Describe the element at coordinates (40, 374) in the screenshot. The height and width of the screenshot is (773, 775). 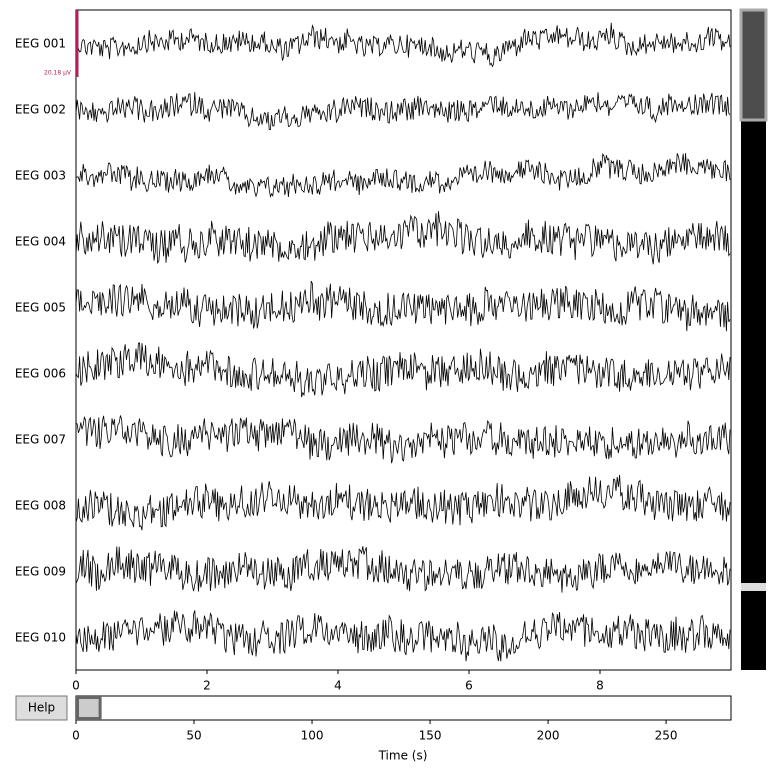
I see `channel-label: EEG 006` at that location.